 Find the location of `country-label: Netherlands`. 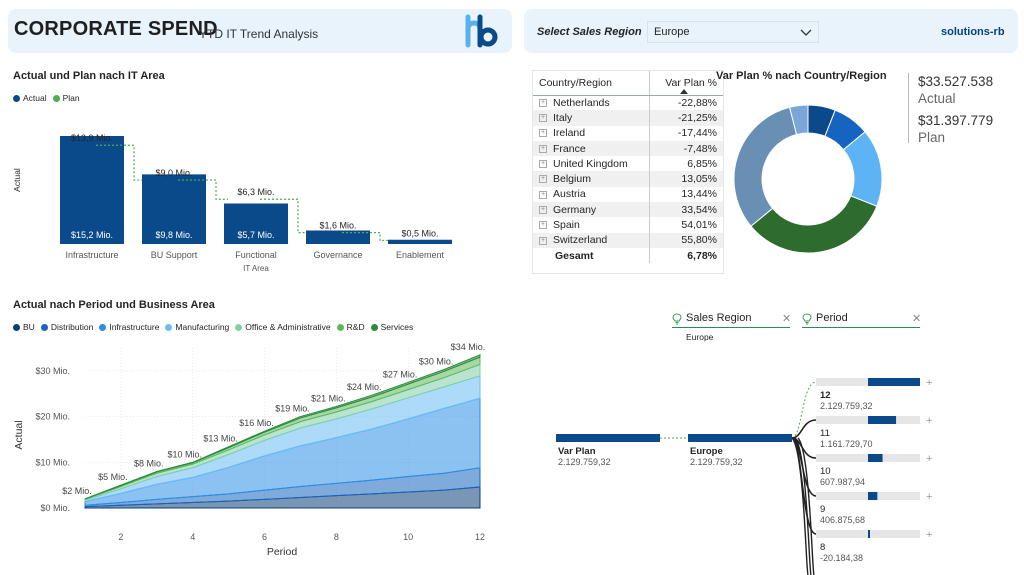

country-label: Netherlands is located at coordinates (581, 102).